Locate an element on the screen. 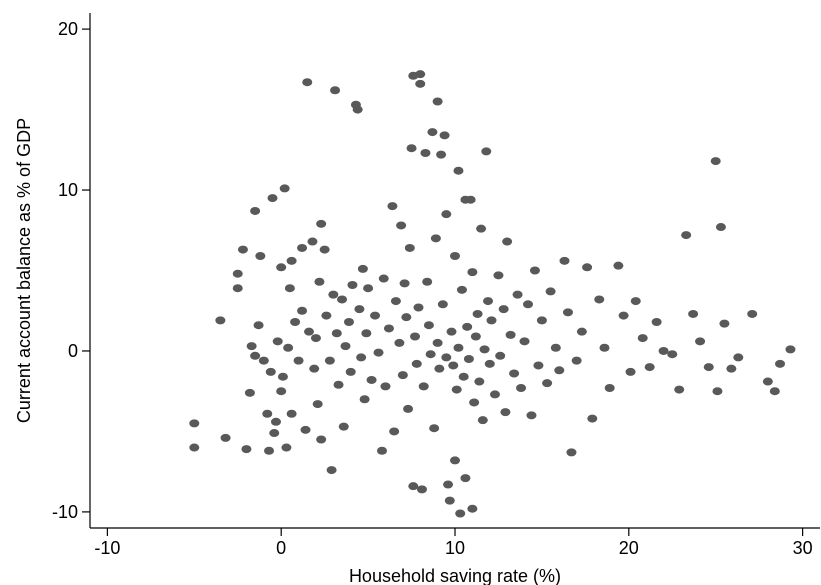 This screenshot has height=585, width=821. y-tick-label: -10 is located at coordinates (65, 512).